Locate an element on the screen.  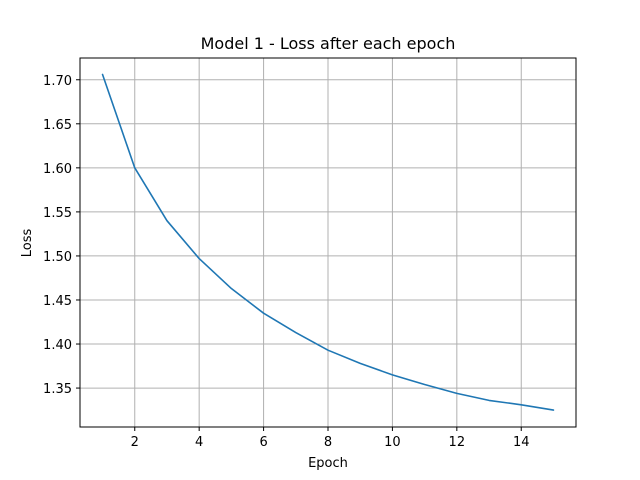
y-tick-label: 1.35 is located at coordinates (57, 389).